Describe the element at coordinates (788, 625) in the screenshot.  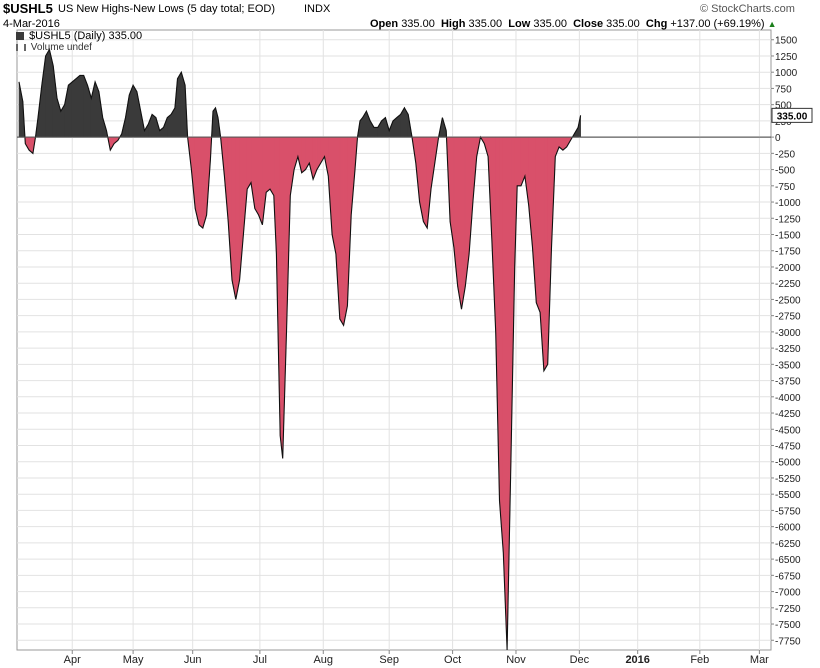
I see `y-tick-label: -7500` at that location.